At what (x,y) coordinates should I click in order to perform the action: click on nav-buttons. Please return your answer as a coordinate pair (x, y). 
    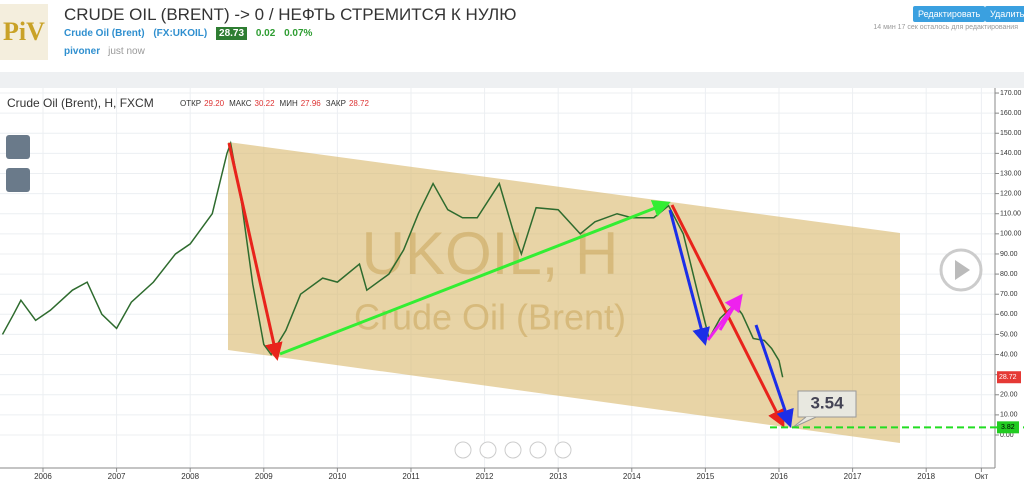
    Looking at the image, I should click on (513, 450).